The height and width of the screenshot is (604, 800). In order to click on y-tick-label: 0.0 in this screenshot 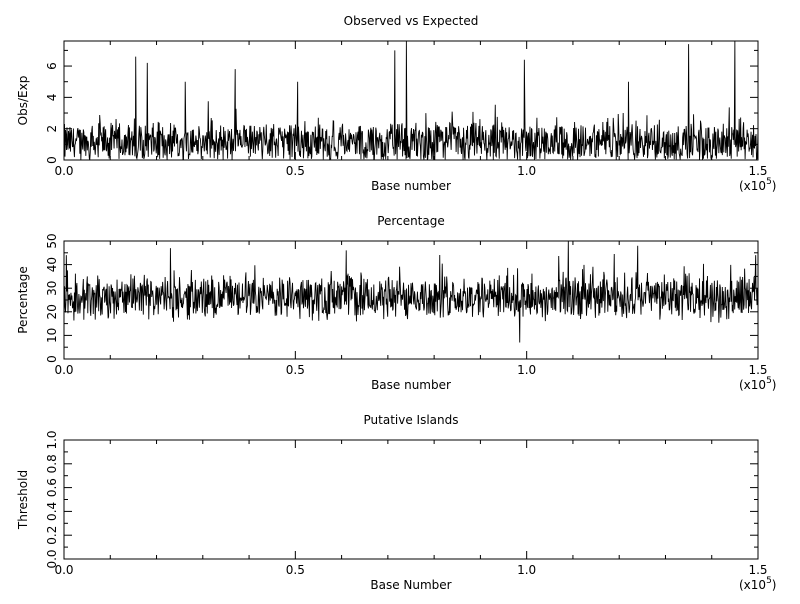, I will do `click(52, 558)`.